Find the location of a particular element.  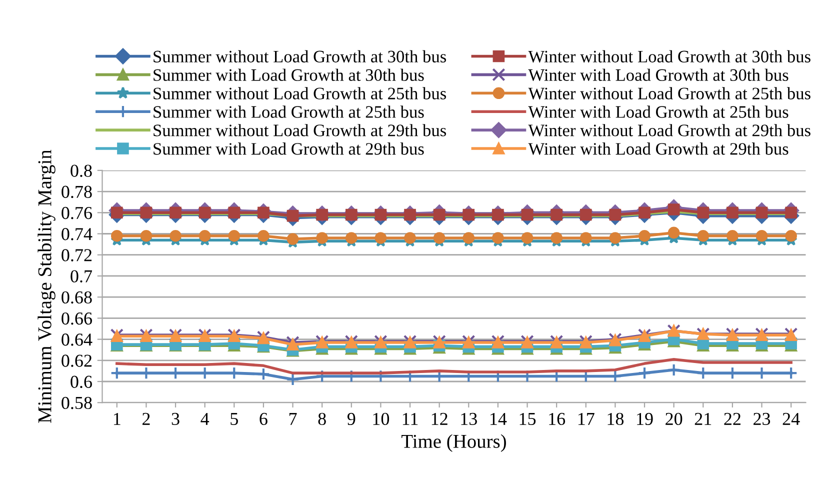

x-tick-label: 23 is located at coordinates (762, 419).